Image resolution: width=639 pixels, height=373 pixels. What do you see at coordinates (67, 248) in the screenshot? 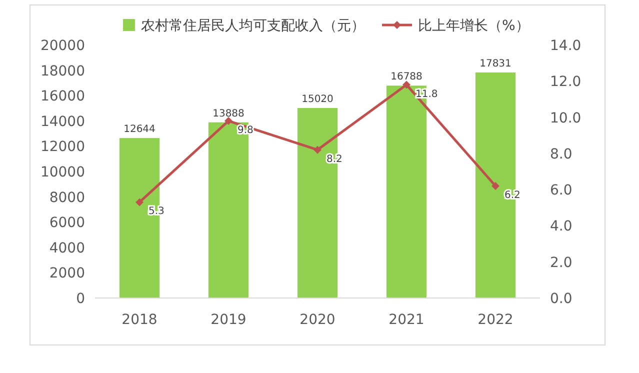
I see `y-tick-label: 4000` at bounding box center [67, 248].